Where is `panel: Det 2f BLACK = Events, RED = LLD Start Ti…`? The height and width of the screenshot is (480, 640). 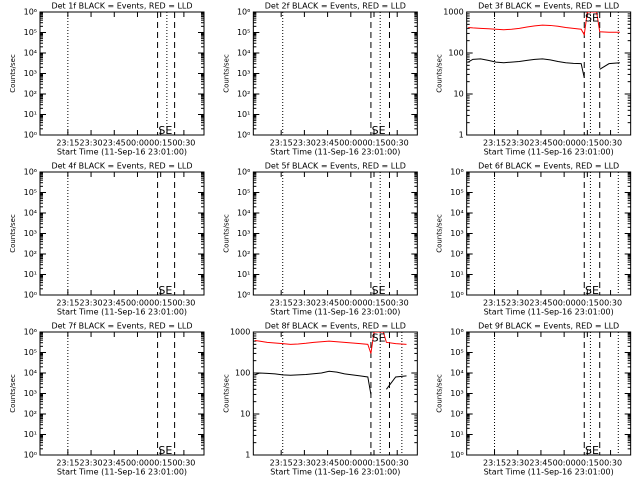
panel: Det 2f BLACK = Events, RED = LLD Start Ti… is located at coordinates (320, 79).